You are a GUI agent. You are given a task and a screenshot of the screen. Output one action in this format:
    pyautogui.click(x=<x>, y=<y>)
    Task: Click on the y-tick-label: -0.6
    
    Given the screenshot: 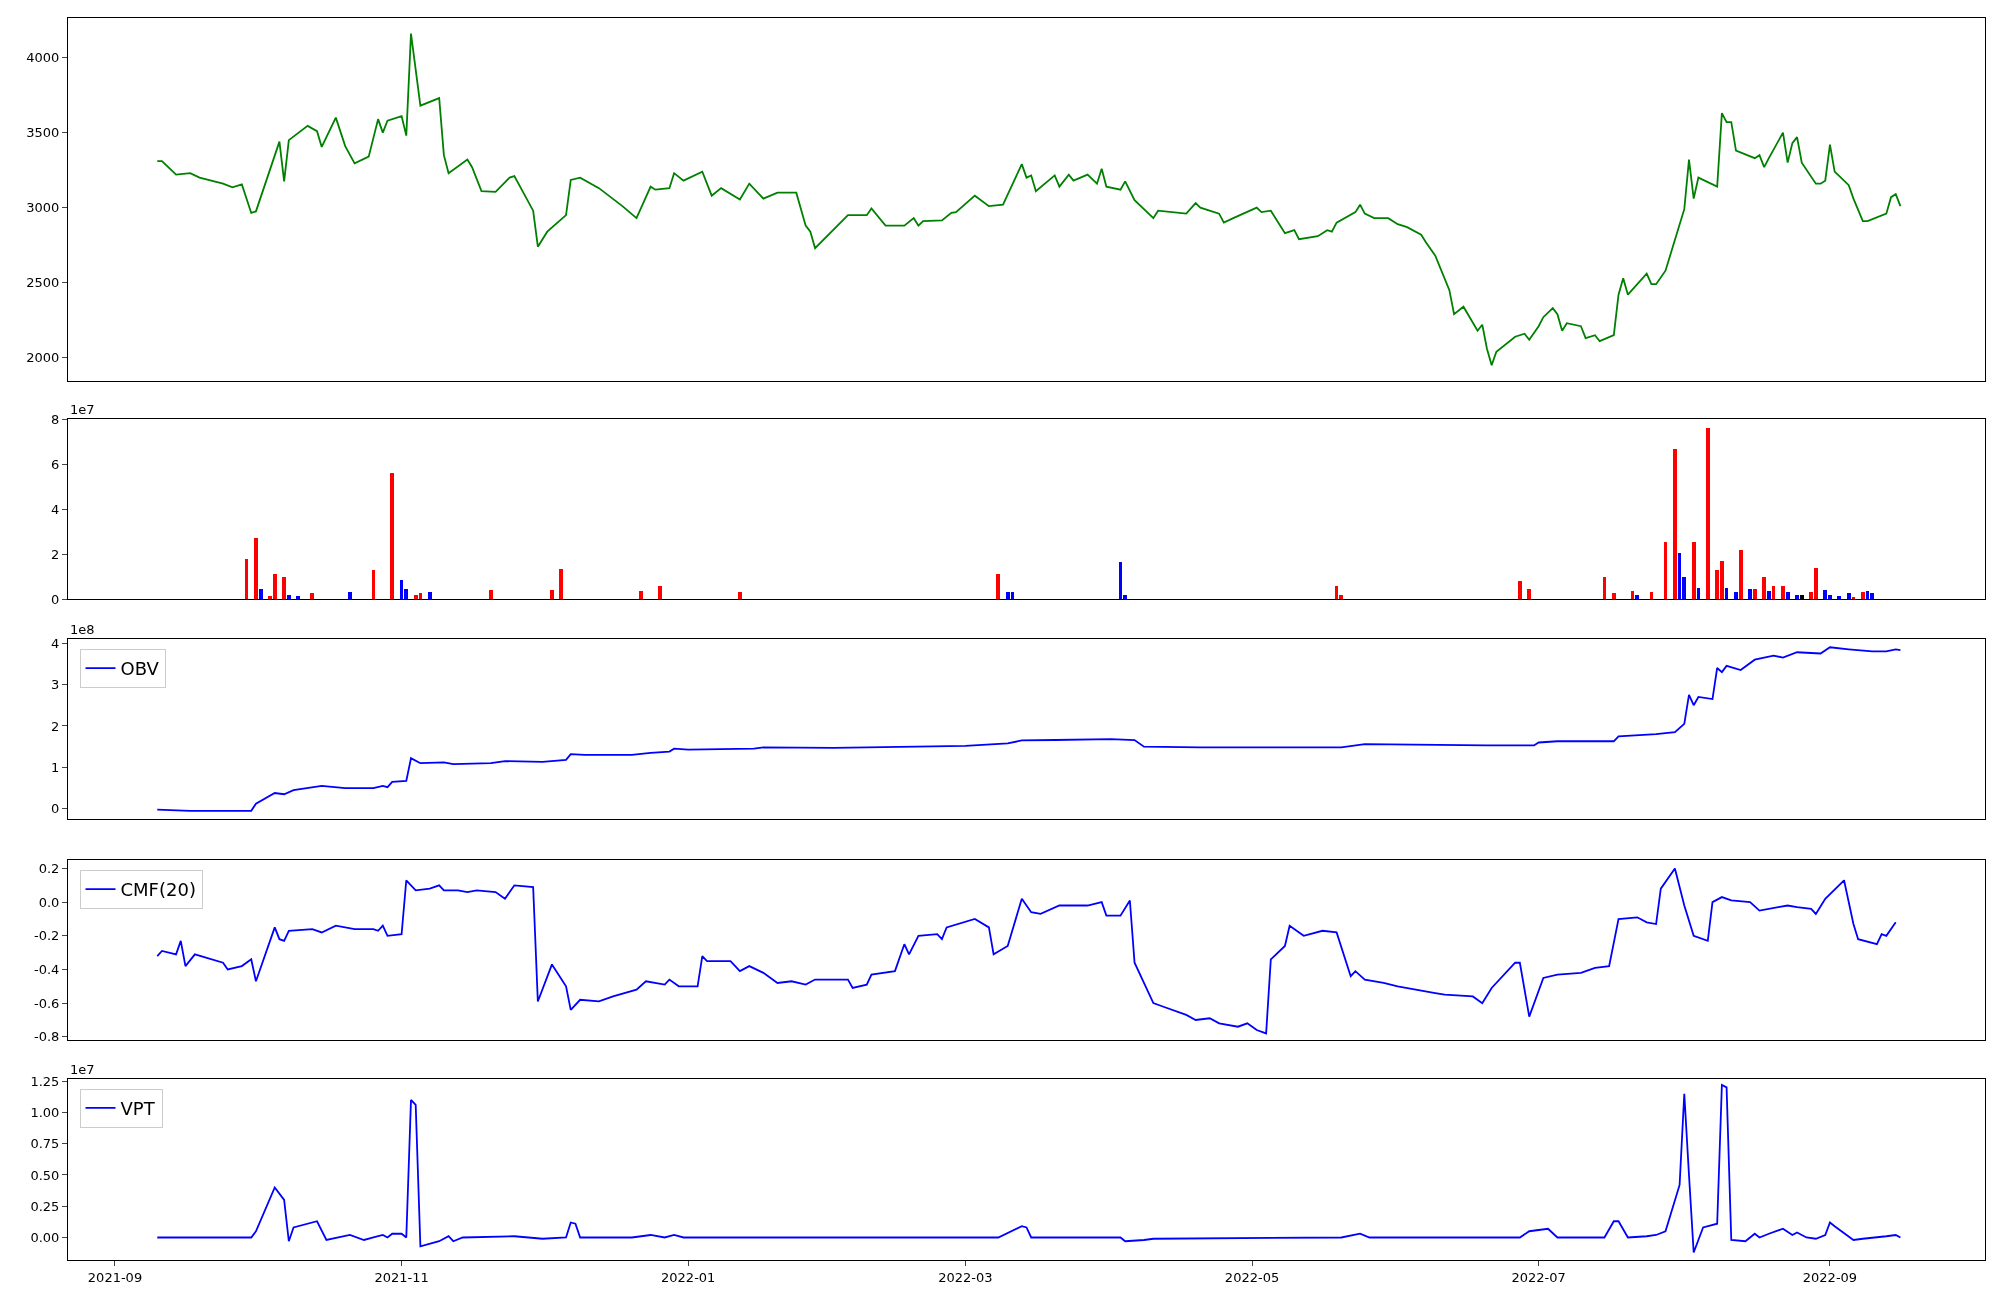 What is the action you would take?
    pyautogui.click(x=47, y=1003)
    